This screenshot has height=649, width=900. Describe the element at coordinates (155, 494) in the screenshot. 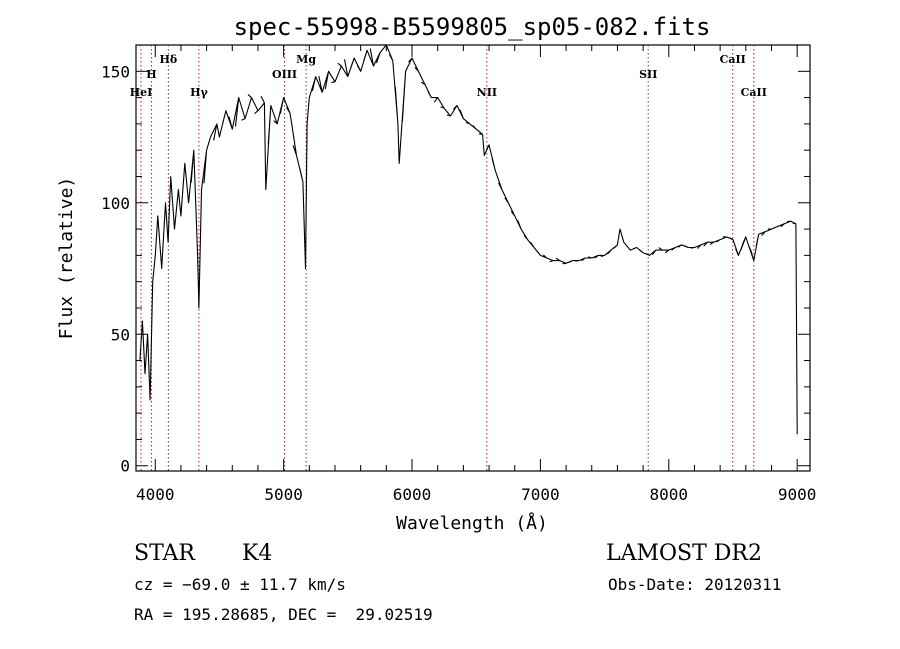

I see `x-tick-label: 4000` at that location.